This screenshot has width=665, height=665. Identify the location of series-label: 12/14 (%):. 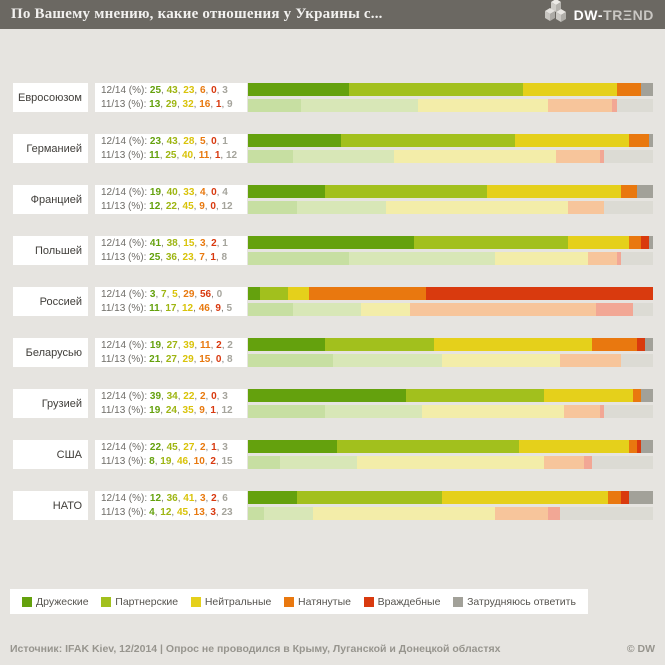
(125, 345).